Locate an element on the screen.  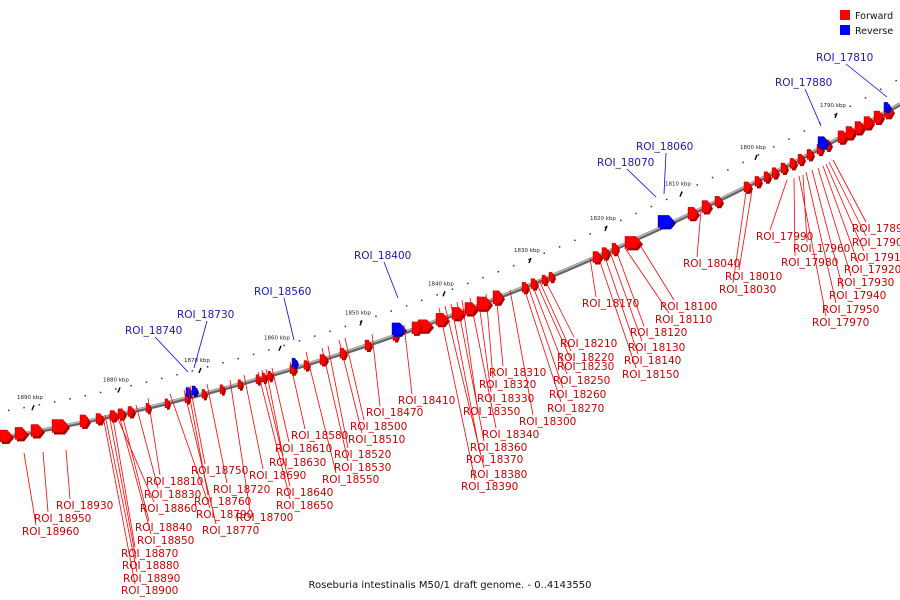
forward-gene-label: ROI_18150 is located at coordinates (650, 375).